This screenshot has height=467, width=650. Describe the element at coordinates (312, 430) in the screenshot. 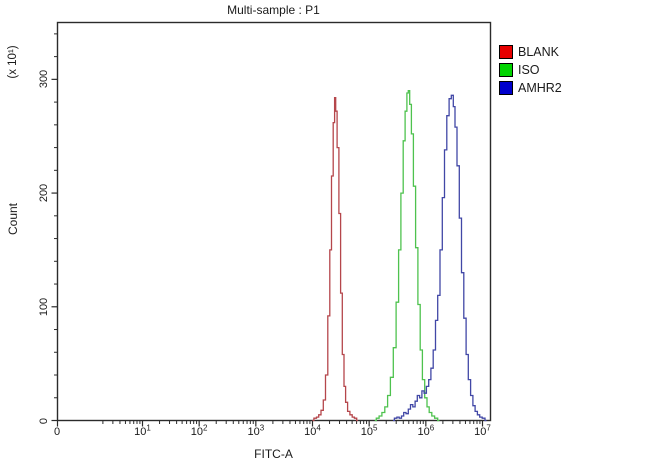

I see `x-tick-label: 10⁴` at that location.